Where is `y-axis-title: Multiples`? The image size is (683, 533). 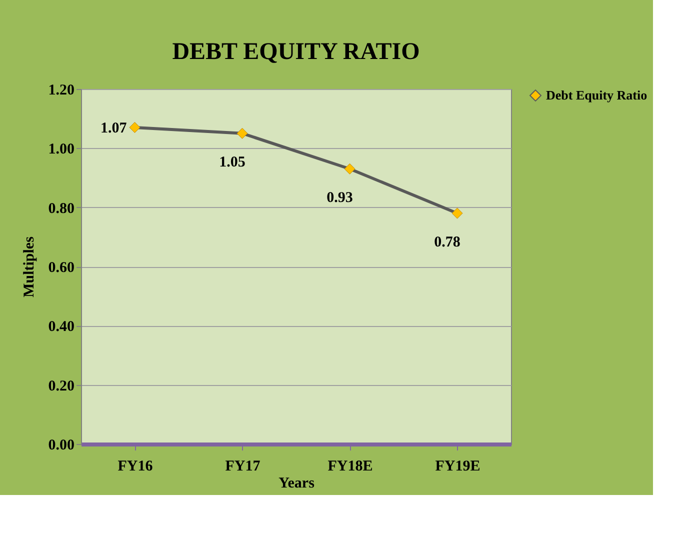
y-axis-title: Multiples is located at coordinates (29, 267).